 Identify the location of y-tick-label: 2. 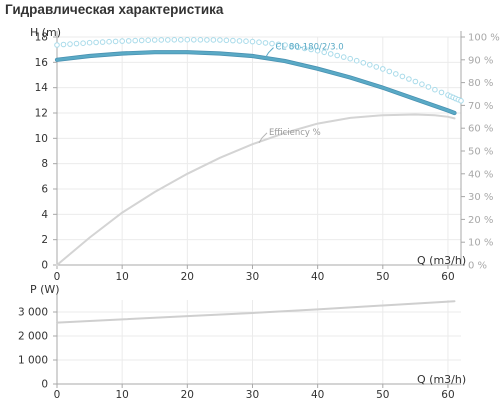
(44, 240).